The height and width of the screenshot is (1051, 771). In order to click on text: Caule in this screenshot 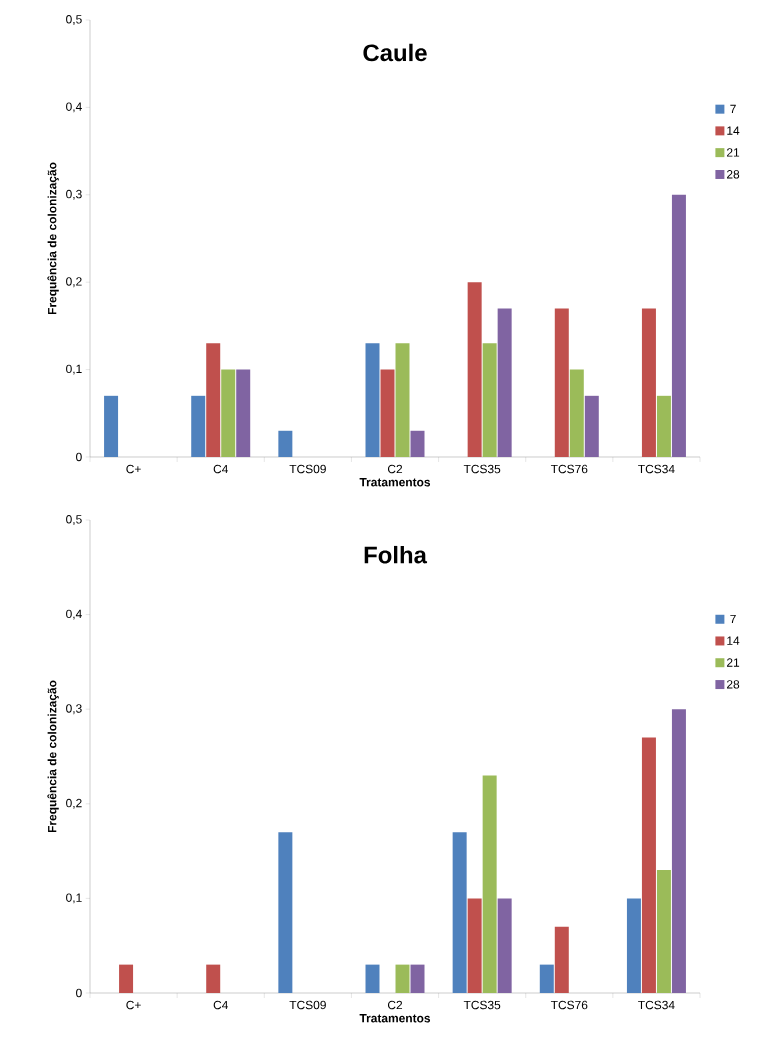, I will do `click(395, 52)`.